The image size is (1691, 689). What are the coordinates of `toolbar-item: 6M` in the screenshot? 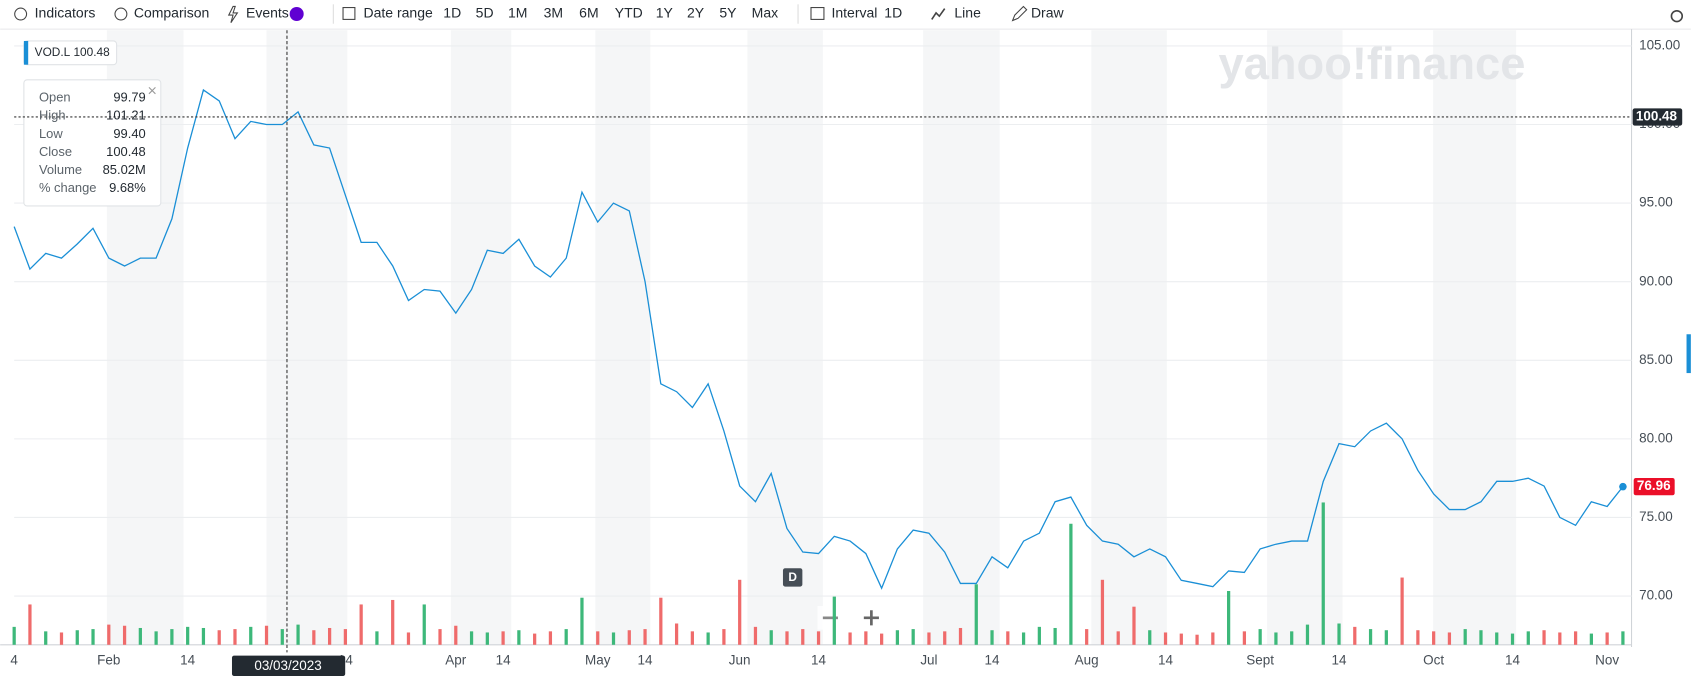 It's located at (588, 13).